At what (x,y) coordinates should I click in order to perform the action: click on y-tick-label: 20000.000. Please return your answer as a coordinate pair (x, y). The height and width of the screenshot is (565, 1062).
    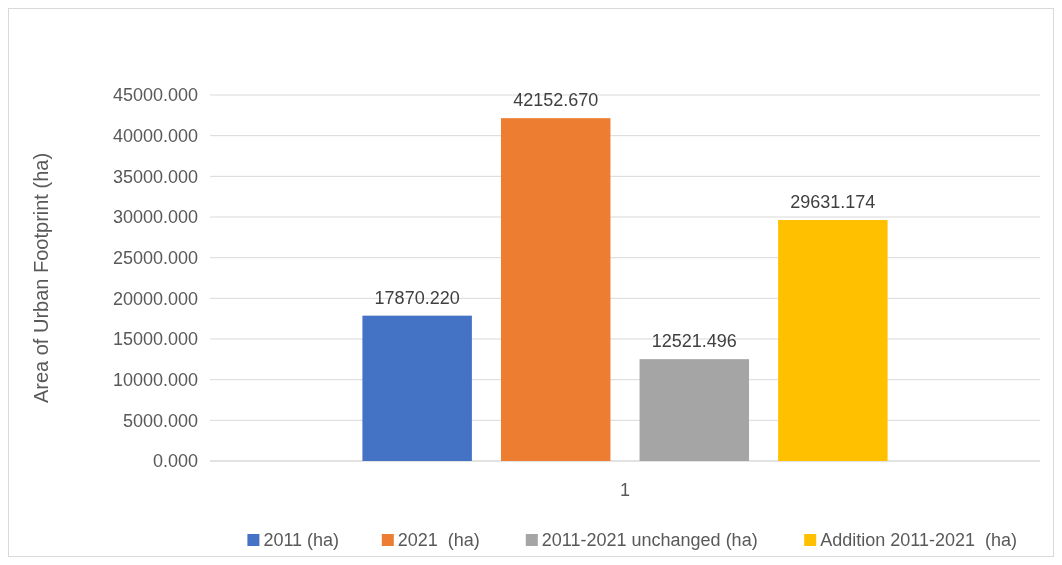
    Looking at the image, I should click on (155, 298).